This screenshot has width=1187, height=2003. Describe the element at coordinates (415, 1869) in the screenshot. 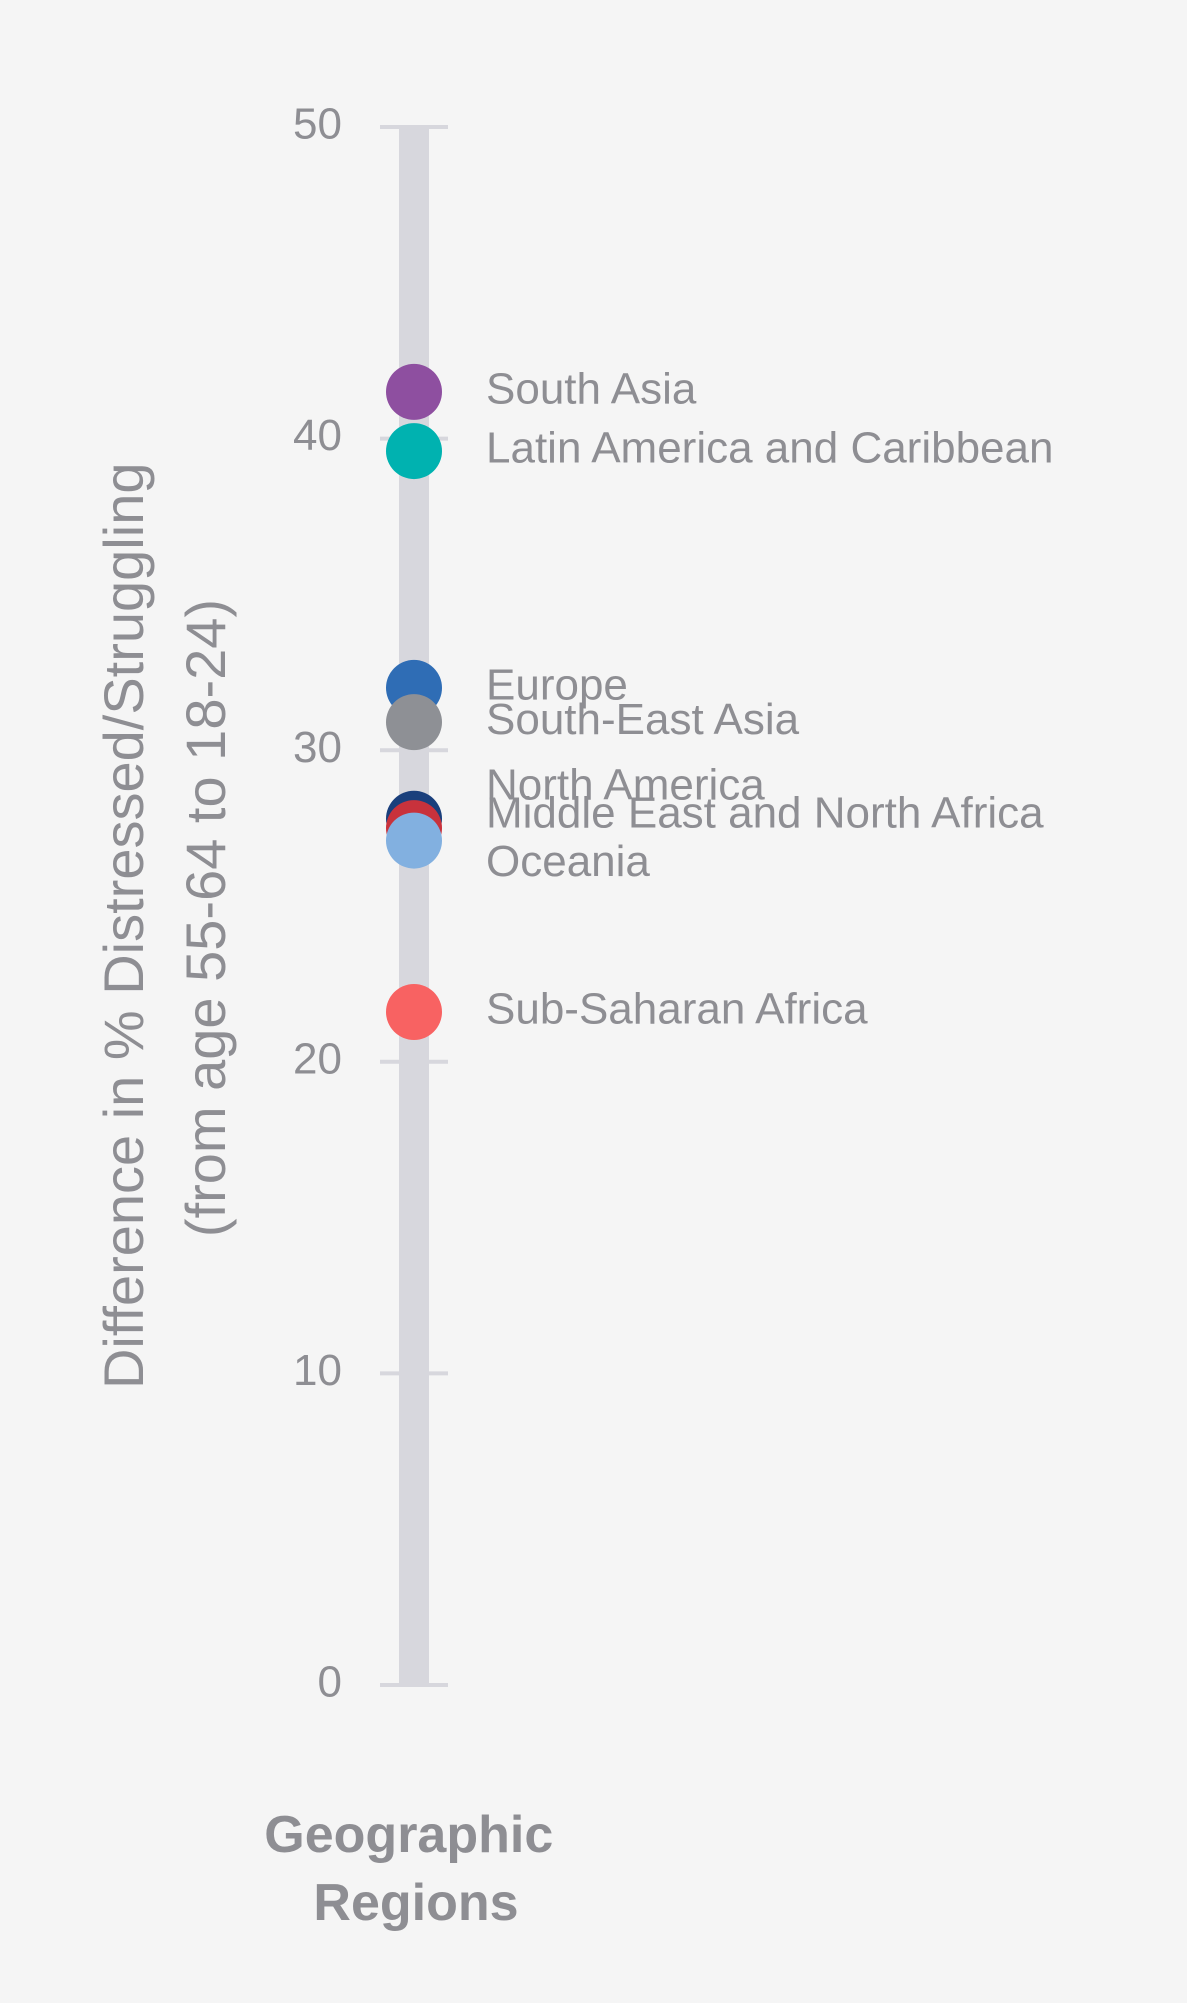

I see `x-axis-title: Geographic Regions` at that location.